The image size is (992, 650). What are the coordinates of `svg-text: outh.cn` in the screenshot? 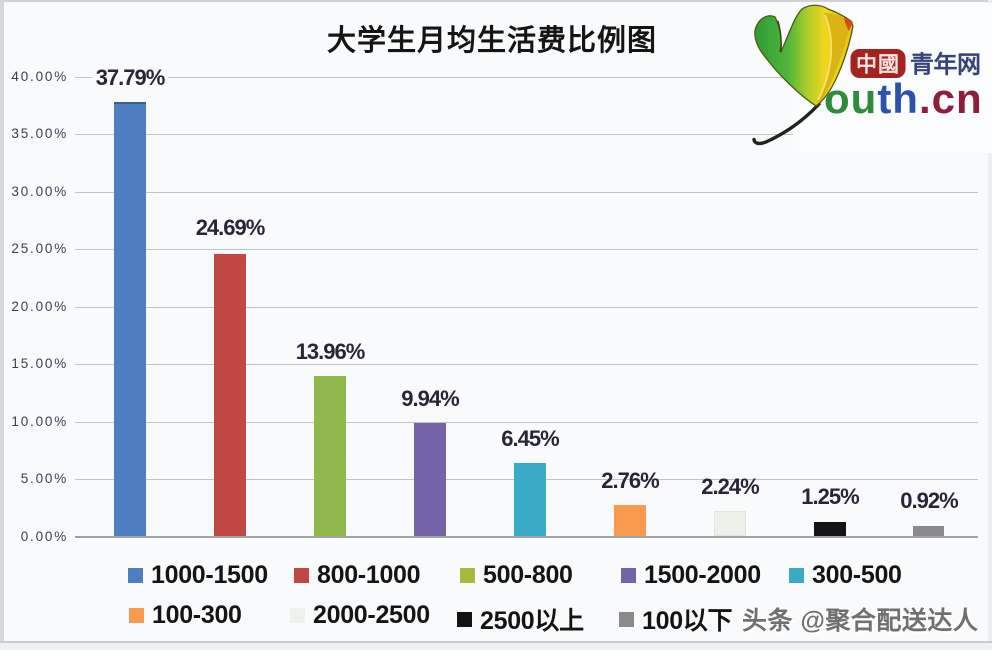 It's located at (903, 98).